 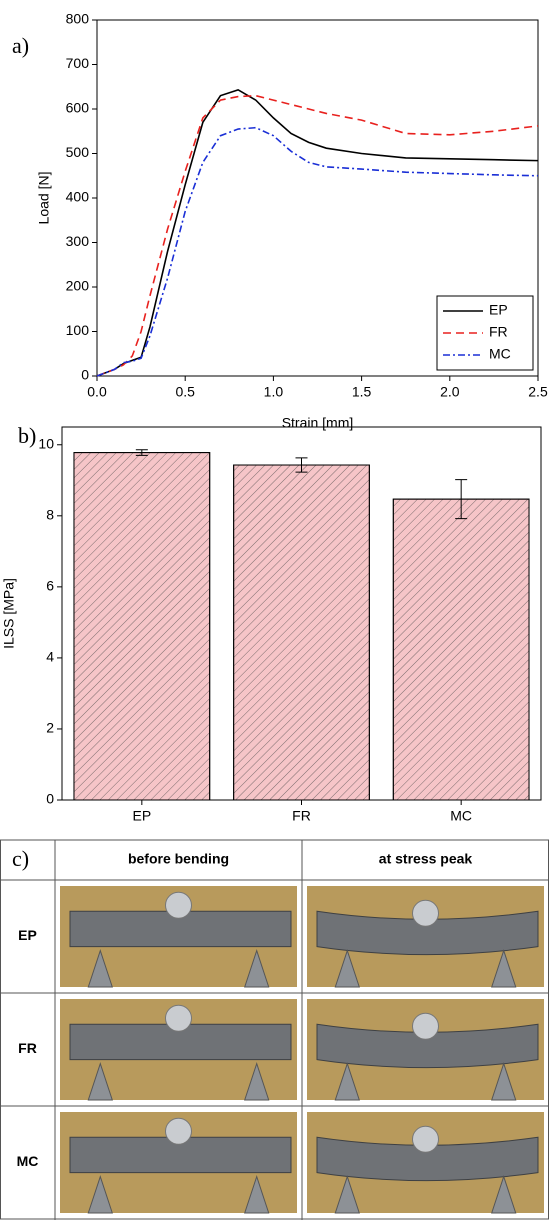 I want to click on y-tick-label: 800, so click(x=78, y=19).